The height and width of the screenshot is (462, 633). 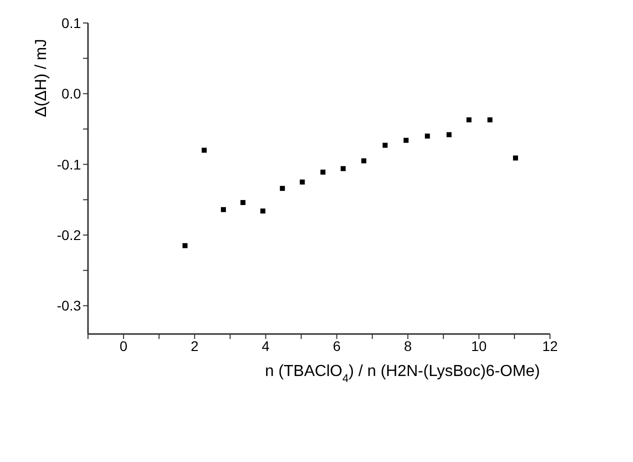 I want to click on y-tick-label: 0.0, so click(x=72, y=94).